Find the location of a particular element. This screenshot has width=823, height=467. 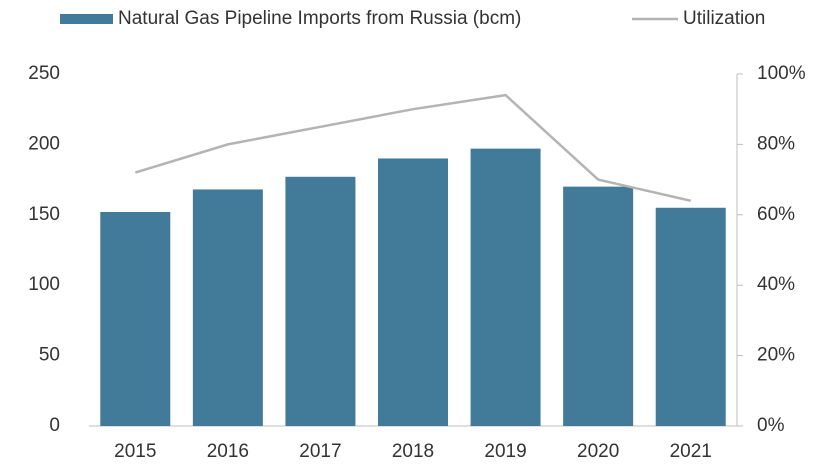

legend-label: Utilization is located at coordinates (724, 18).